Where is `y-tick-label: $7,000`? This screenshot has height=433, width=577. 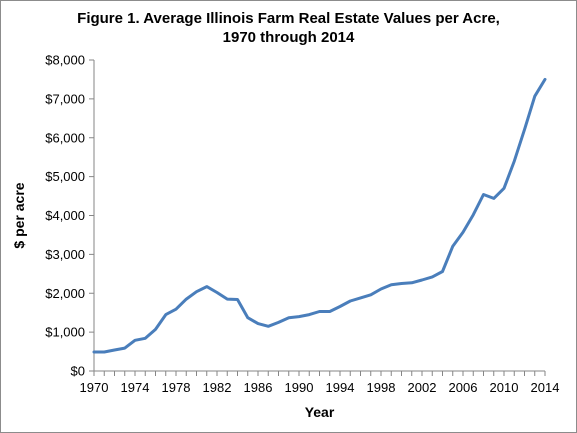 y-tick-label: $7,000 is located at coordinates (65, 98).